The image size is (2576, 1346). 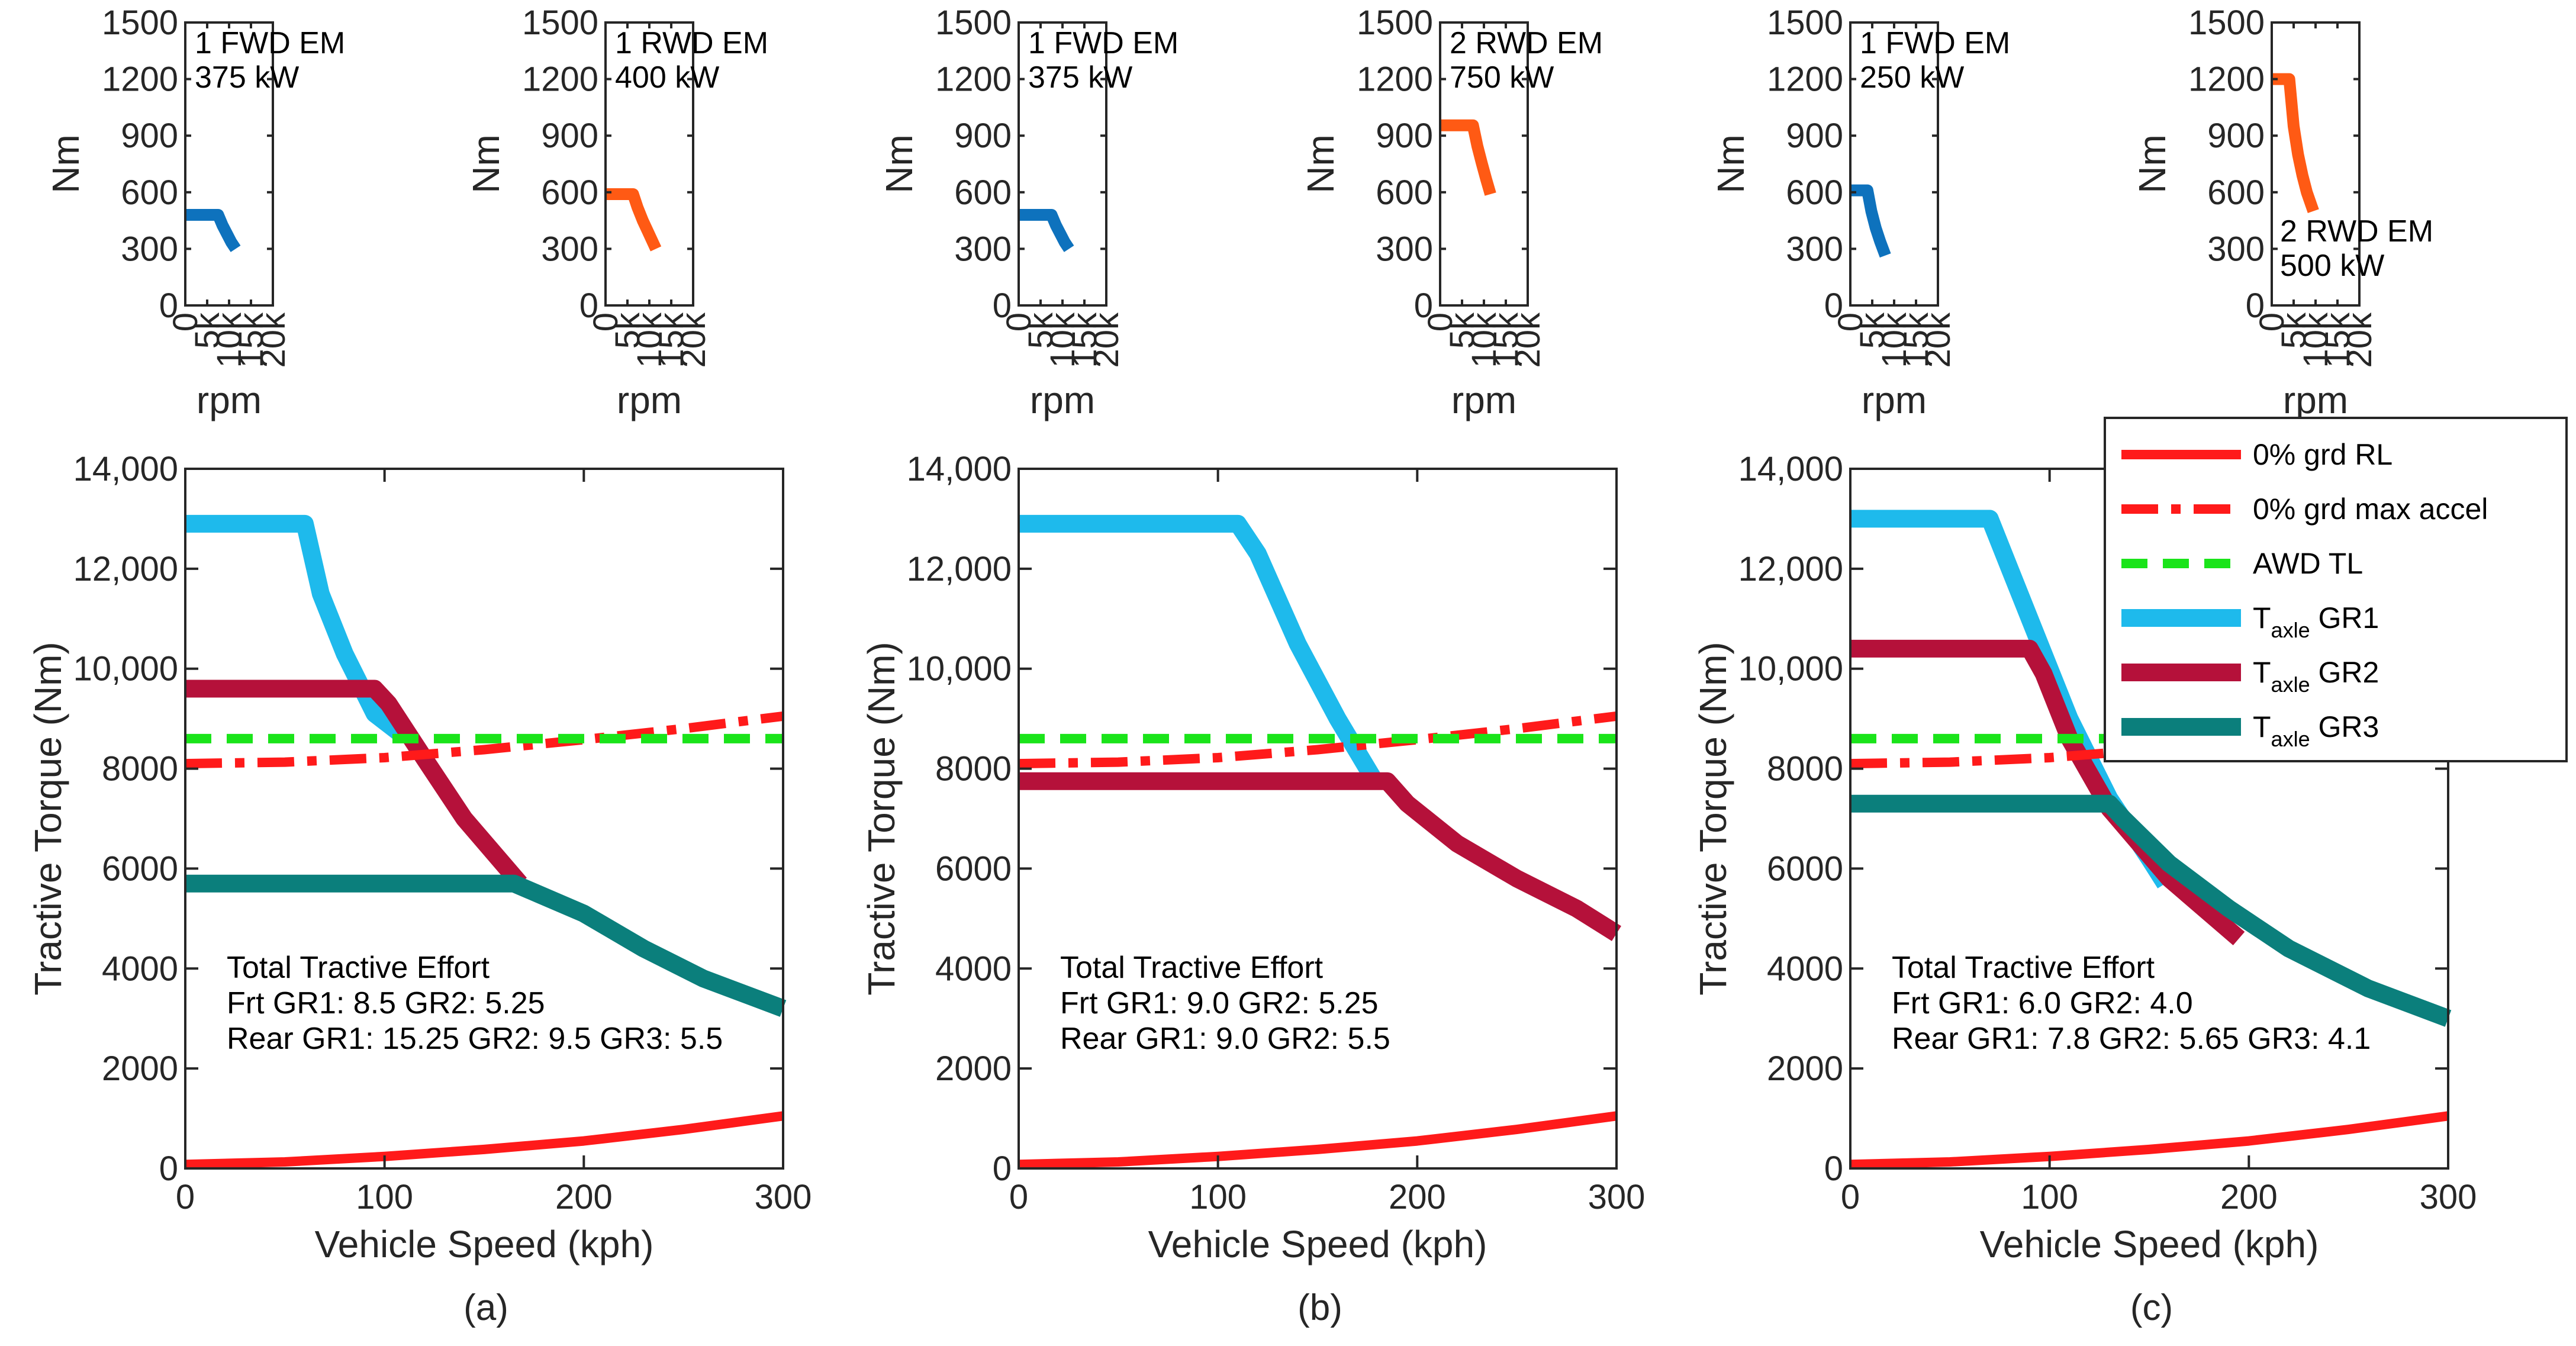 What do you see at coordinates (2316, 677) in the screenshot?
I see `legend-label-gr2: Taxle GR2` at bounding box center [2316, 677].